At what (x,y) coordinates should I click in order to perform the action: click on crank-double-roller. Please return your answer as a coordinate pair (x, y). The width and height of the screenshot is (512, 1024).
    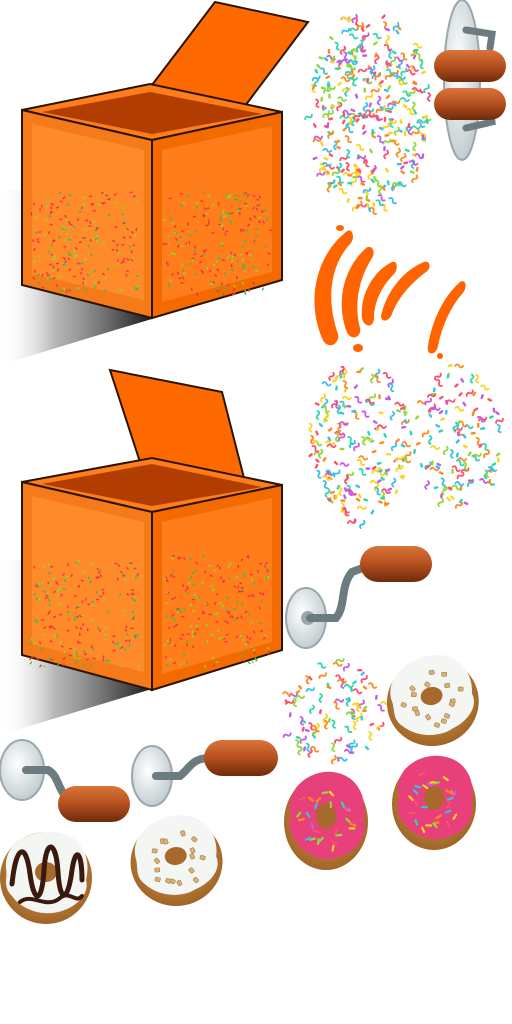
    Looking at the image, I should click on (470, 80).